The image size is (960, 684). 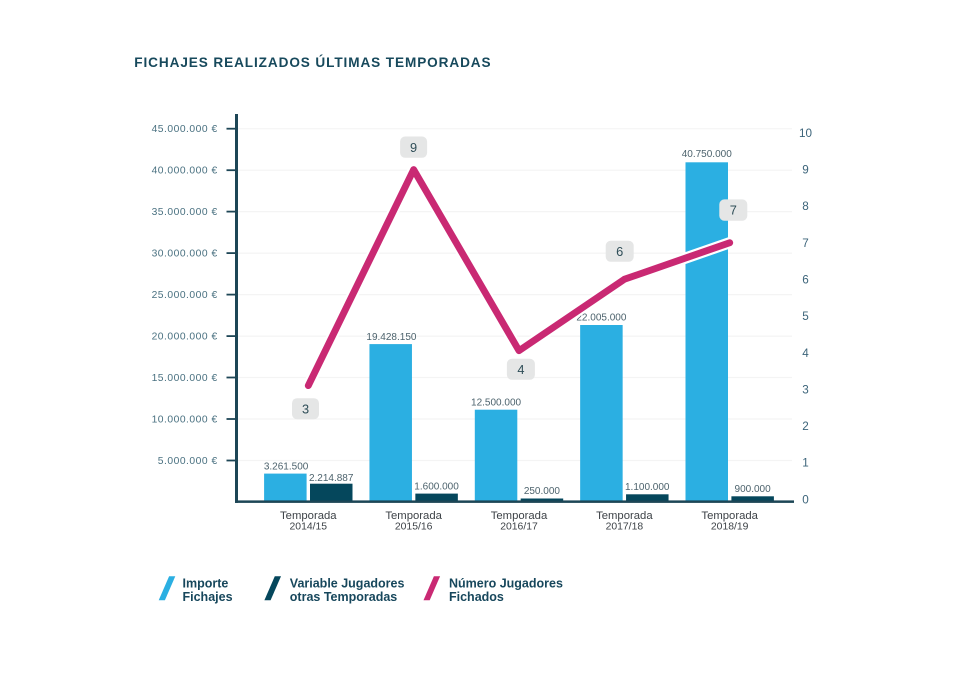 What do you see at coordinates (185, 254) in the screenshot?
I see `svg-text: 30.000.000 €` at bounding box center [185, 254].